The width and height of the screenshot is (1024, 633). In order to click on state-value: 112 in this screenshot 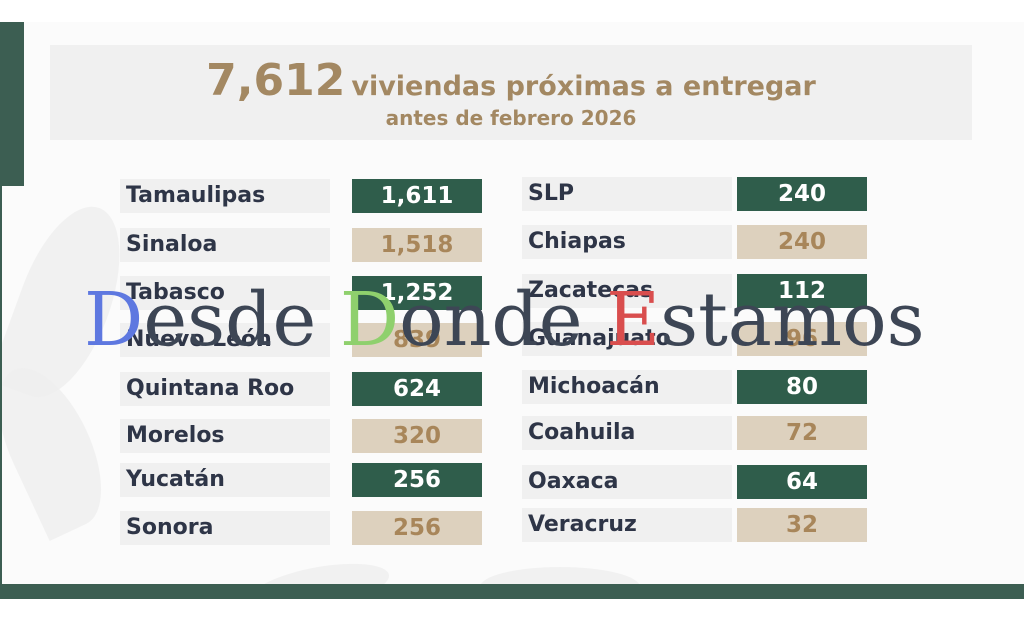, I will do `click(802, 291)`.